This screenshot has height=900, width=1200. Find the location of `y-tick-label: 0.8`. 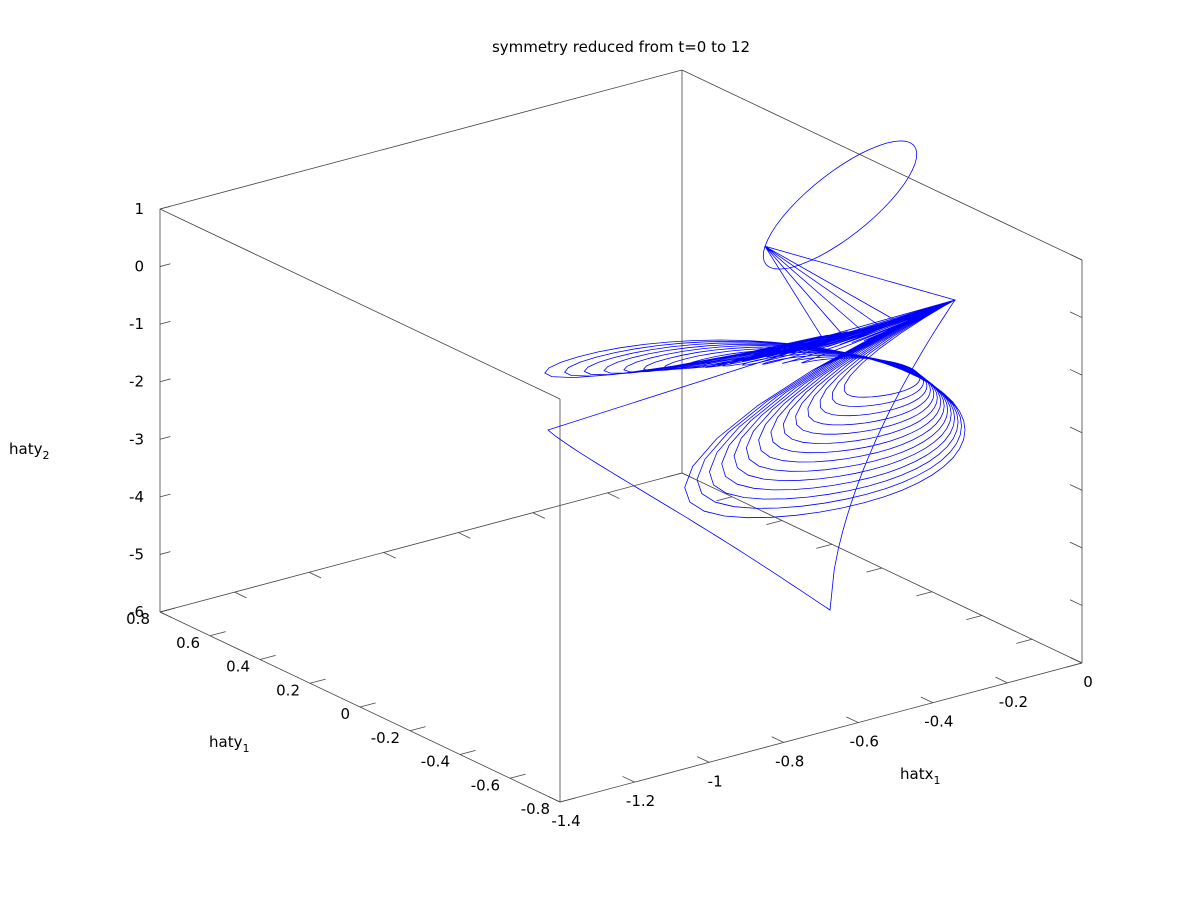

y-tick-label: 0.8 is located at coordinates (138, 619).